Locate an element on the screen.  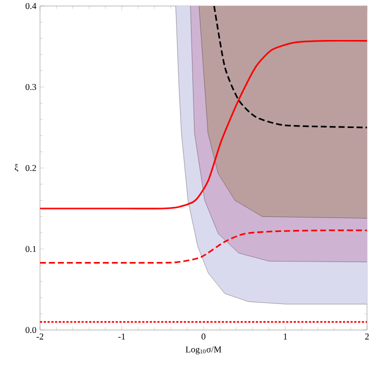
x-tick-label: 1 is located at coordinates (285, 337).